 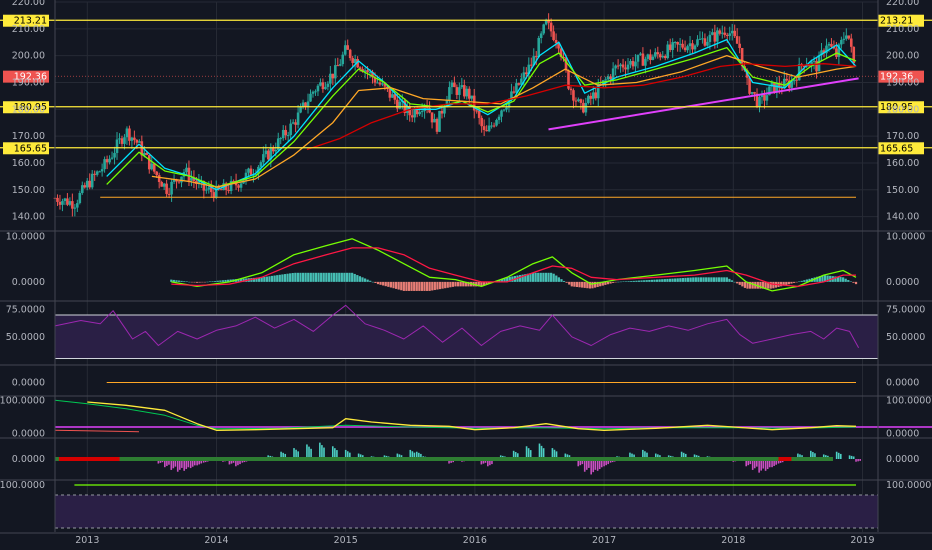 What do you see at coordinates (28, 434) in the screenshot?
I see `stoch-axis-tick-left: 0.0000` at bounding box center [28, 434].